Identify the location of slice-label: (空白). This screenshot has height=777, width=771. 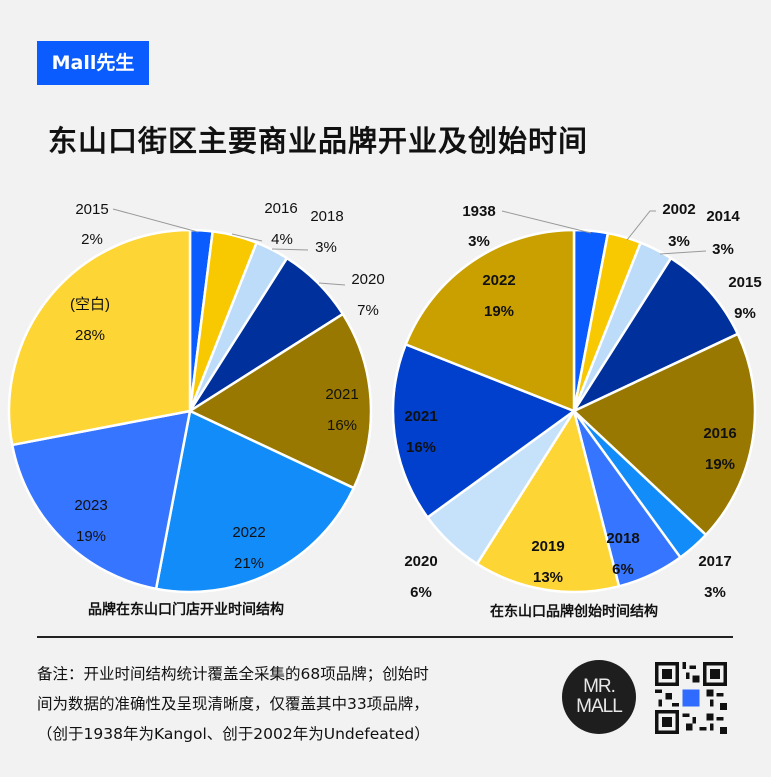
(90, 304).